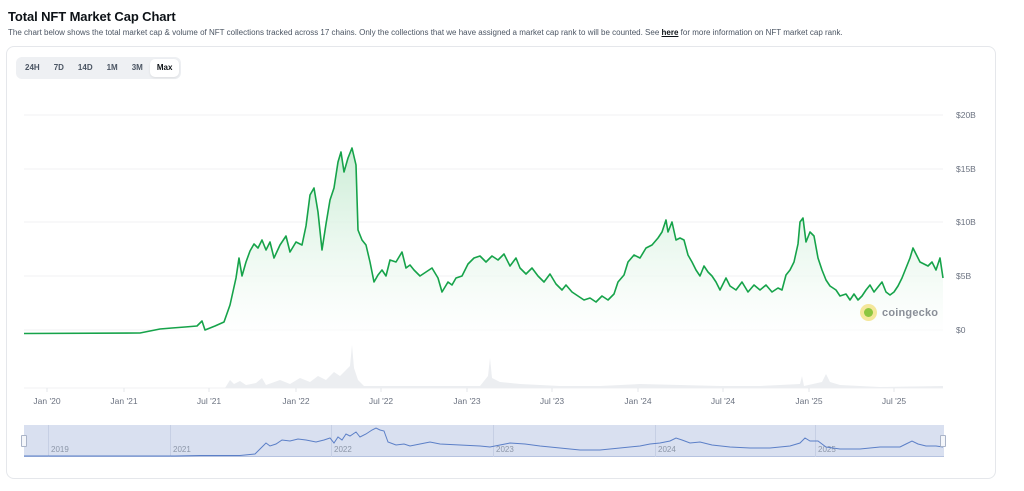  I want to click on x-axis-label: Jan '22, so click(296, 401).